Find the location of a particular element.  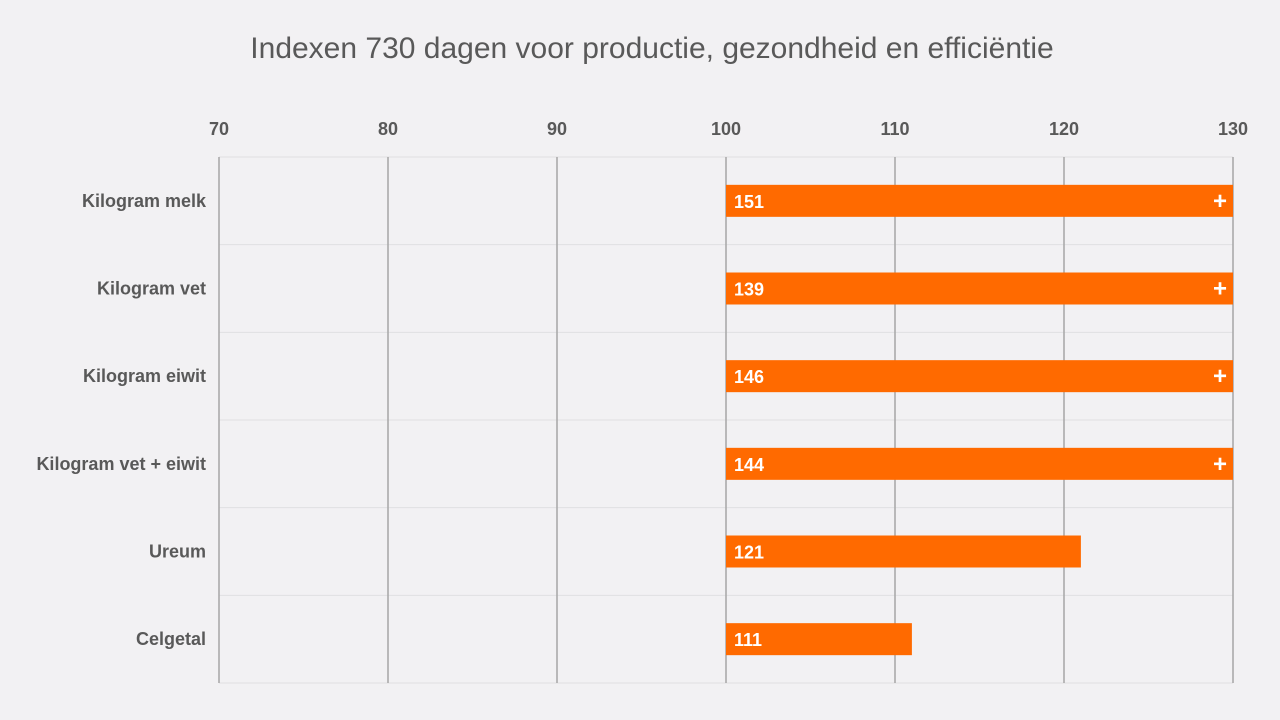

x-tick-label: 70 is located at coordinates (219, 129).